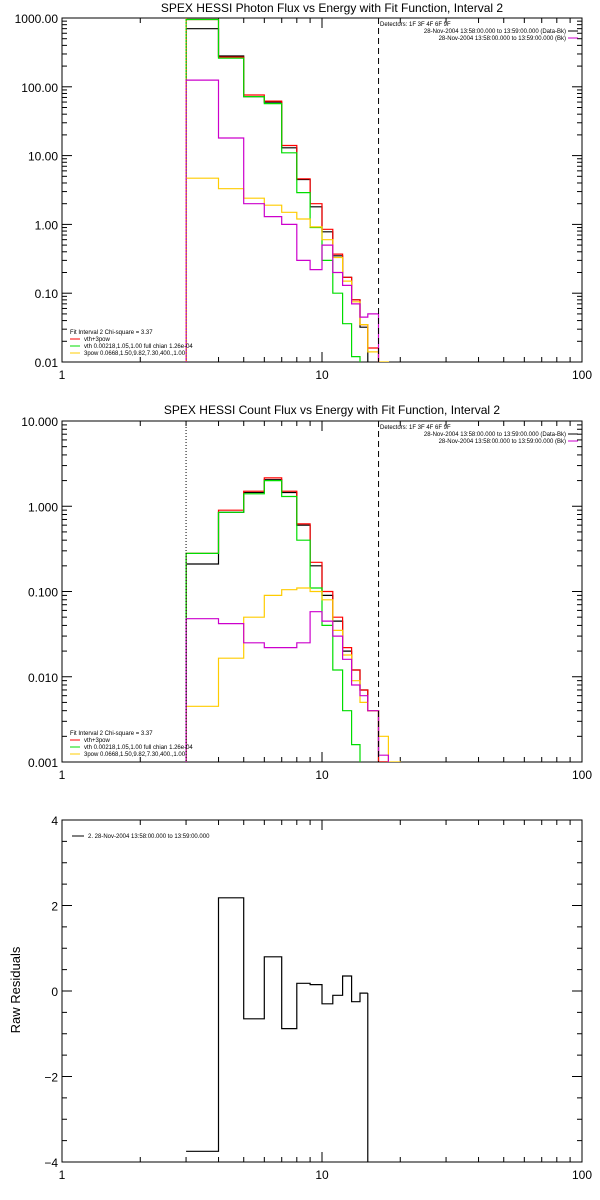 The height and width of the screenshot is (1200, 600). Describe the element at coordinates (43, 678) in the screenshot. I see `y-tick-label: 0.010` at that location.